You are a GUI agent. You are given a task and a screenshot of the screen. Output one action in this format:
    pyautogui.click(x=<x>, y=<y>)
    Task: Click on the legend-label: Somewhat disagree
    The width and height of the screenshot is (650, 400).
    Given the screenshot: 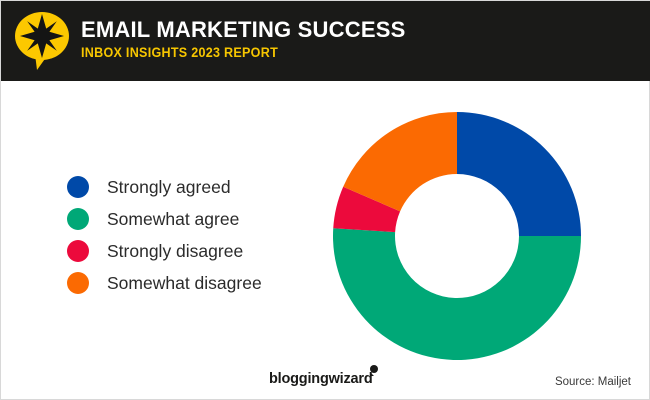 What is the action you would take?
    pyautogui.click(x=184, y=282)
    